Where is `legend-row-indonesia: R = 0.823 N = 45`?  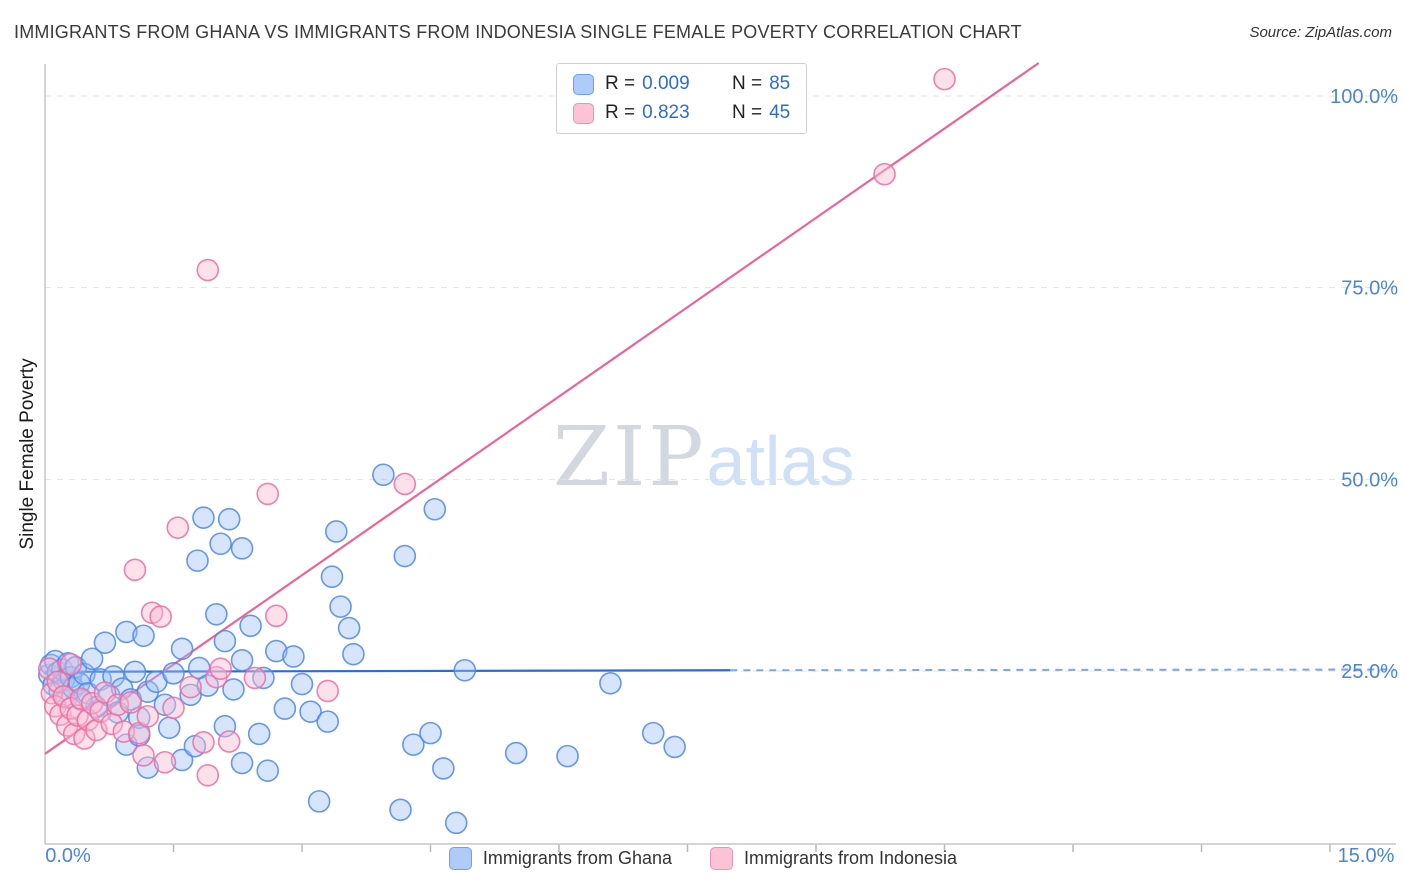 legend-row-indonesia: R = 0.823 N = 45 is located at coordinates (681, 113).